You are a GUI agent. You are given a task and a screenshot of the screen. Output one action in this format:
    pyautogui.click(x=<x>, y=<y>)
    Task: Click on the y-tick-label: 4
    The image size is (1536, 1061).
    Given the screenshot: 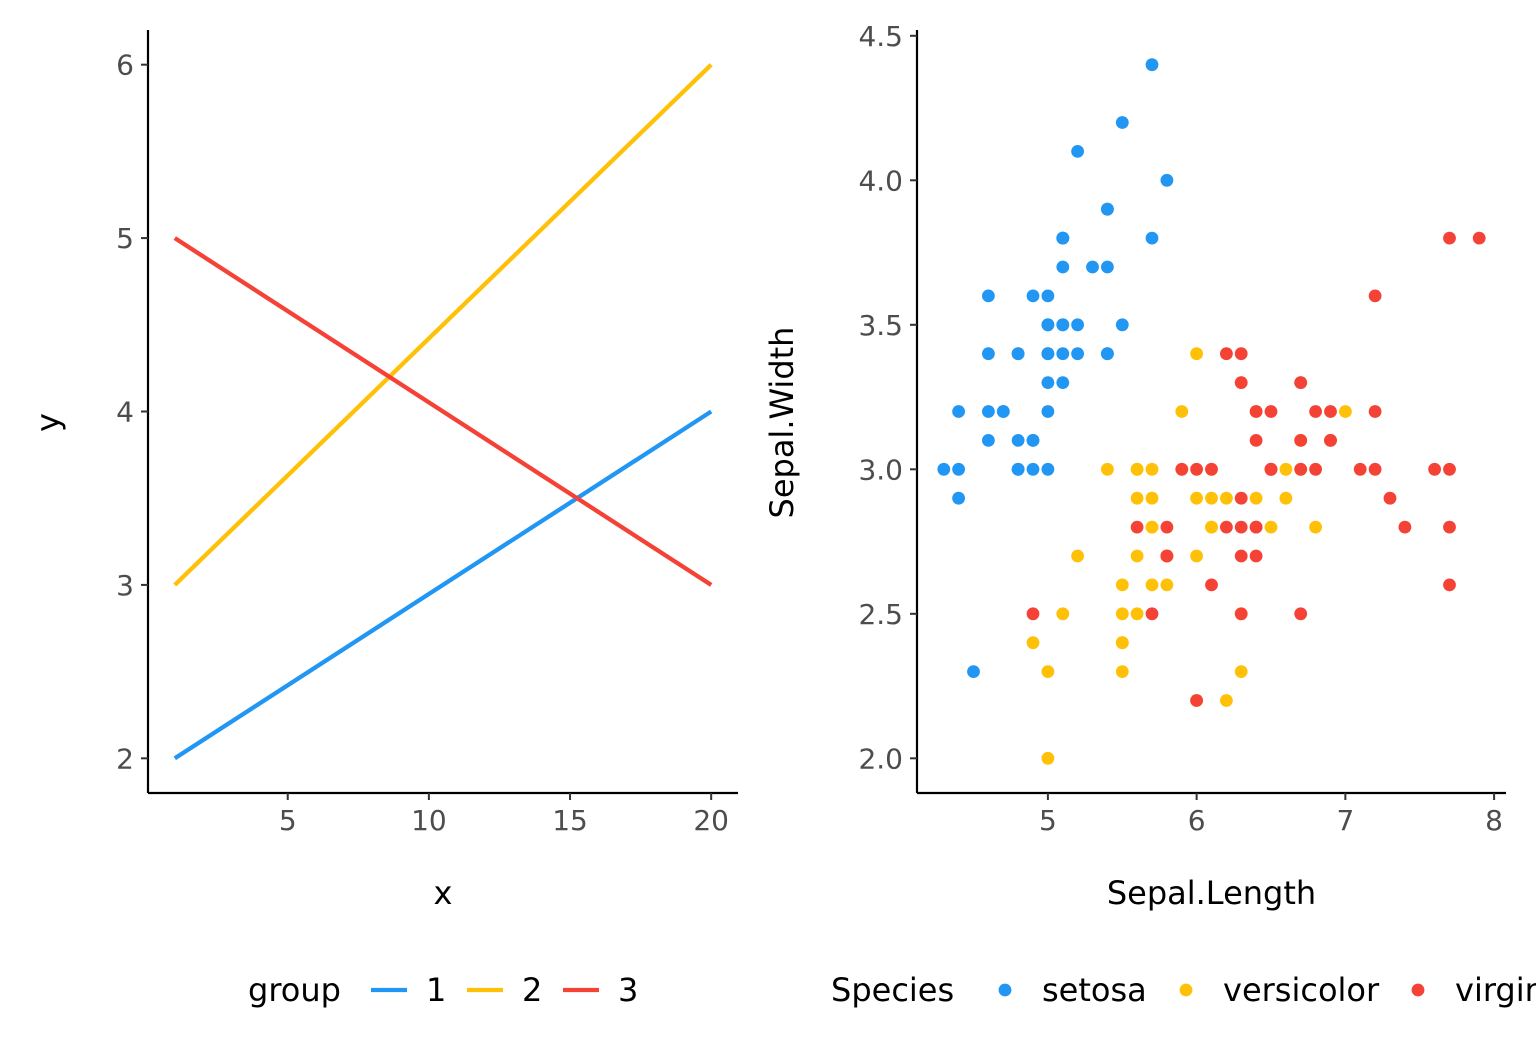 What is the action you would take?
    pyautogui.click(x=125, y=412)
    